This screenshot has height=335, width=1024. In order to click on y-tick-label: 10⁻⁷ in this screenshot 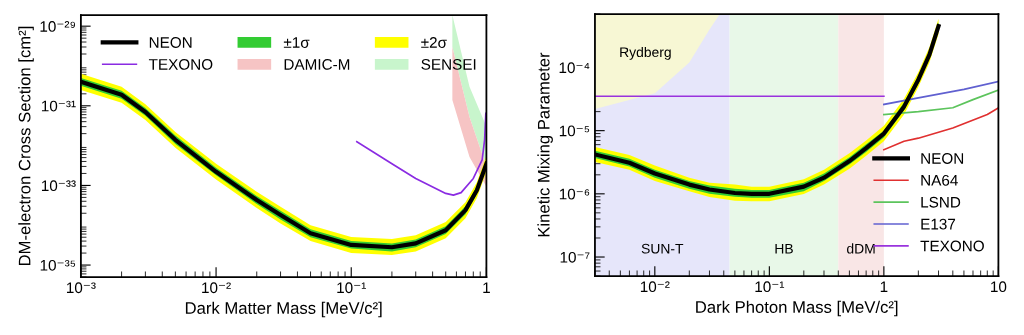, I will do `click(575, 257)`.